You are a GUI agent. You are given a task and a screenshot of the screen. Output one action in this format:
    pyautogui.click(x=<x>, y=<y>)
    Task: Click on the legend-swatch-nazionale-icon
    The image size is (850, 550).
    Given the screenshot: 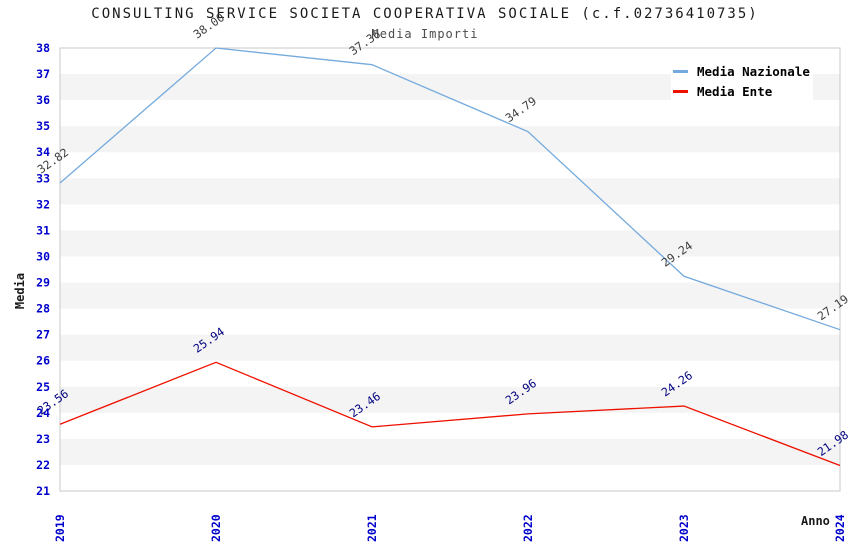 What is the action you would take?
    pyautogui.click(x=680, y=71)
    